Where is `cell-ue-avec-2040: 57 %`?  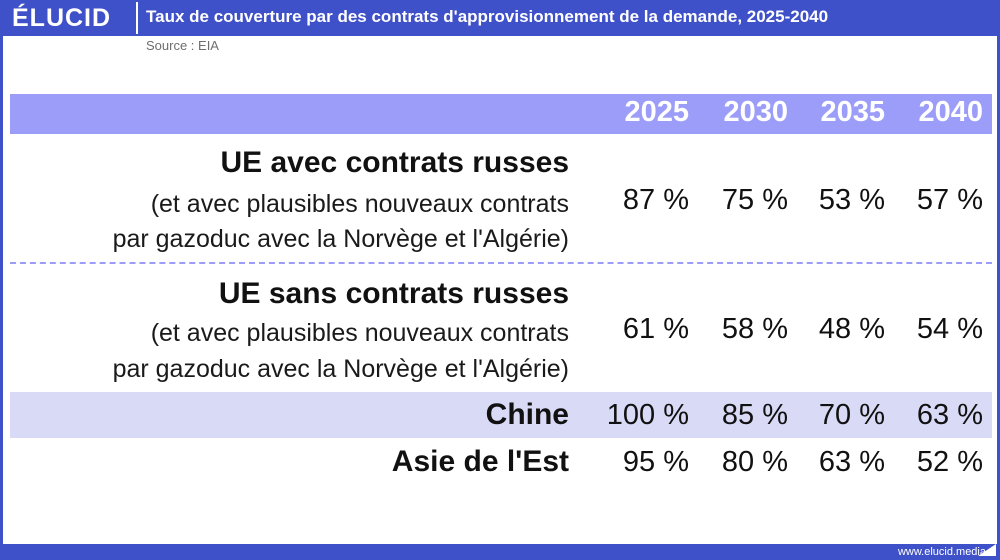
cell-ue-avec-2040: 57 % is located at coordinates (949, 200).